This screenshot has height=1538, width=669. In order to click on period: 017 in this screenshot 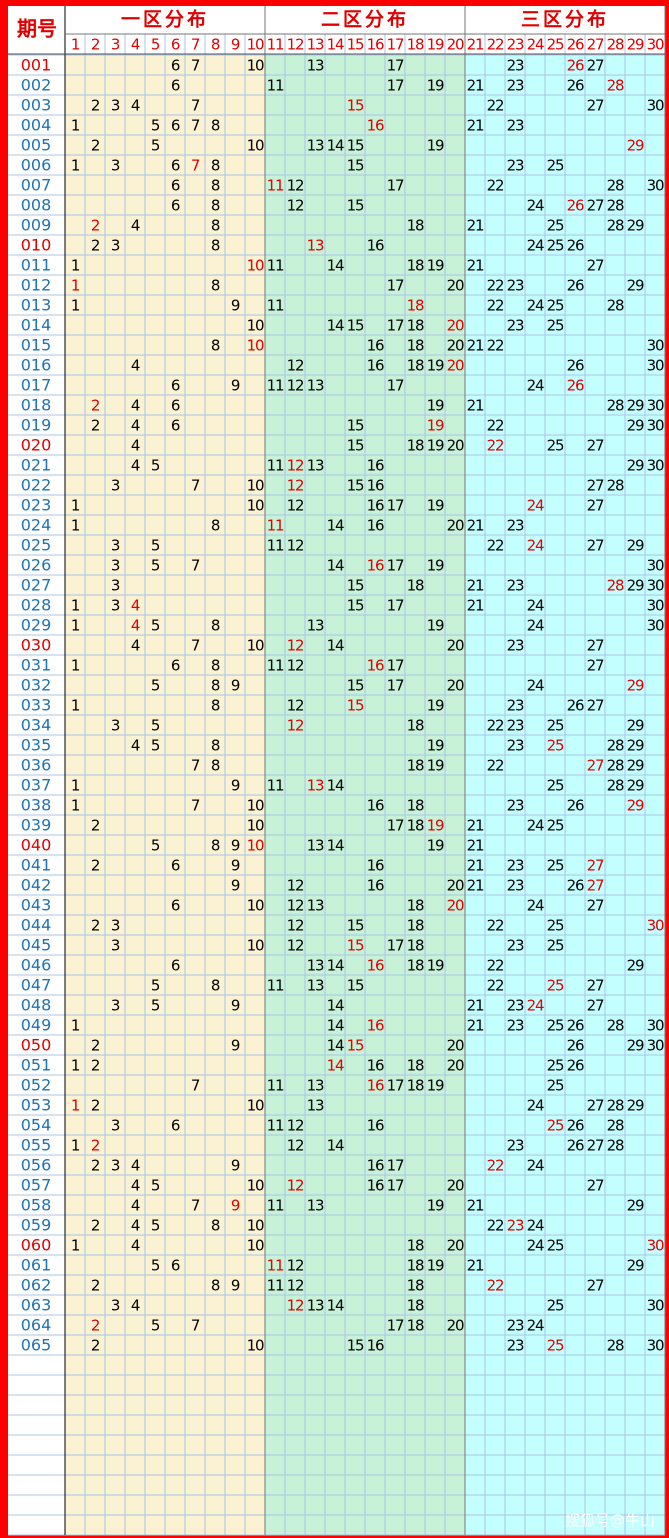, I will do `click(36, 385)`.